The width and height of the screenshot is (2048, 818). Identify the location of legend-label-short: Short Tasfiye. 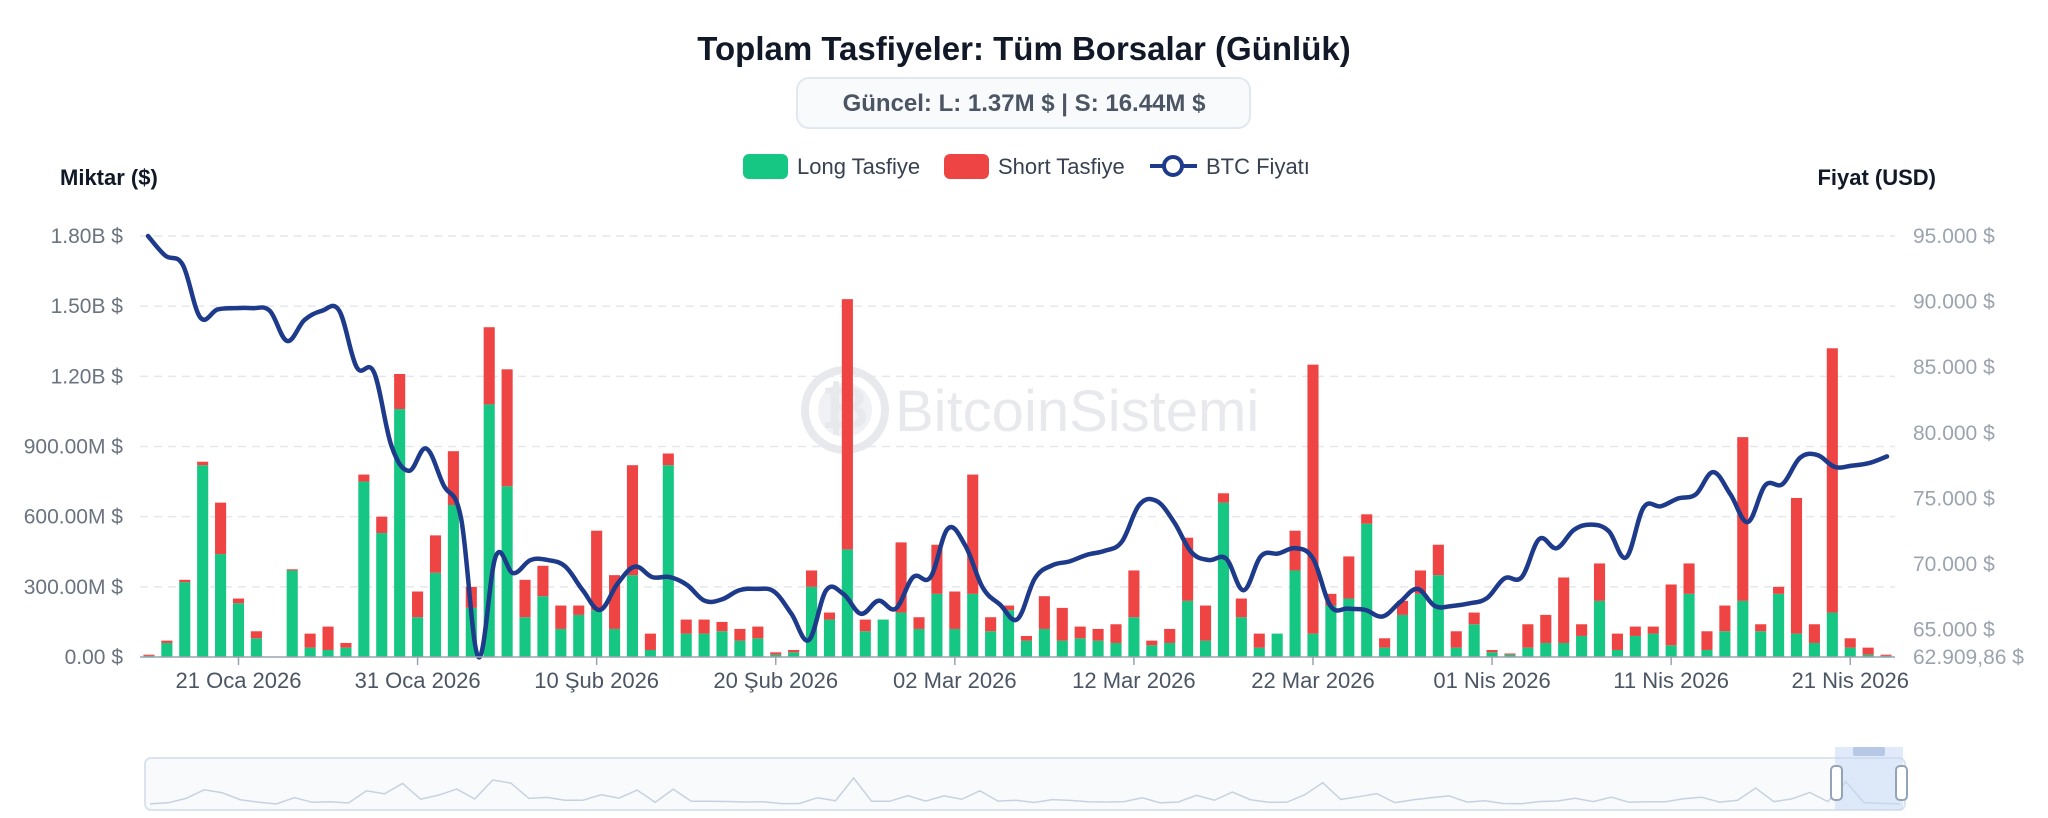
(1061, 166).